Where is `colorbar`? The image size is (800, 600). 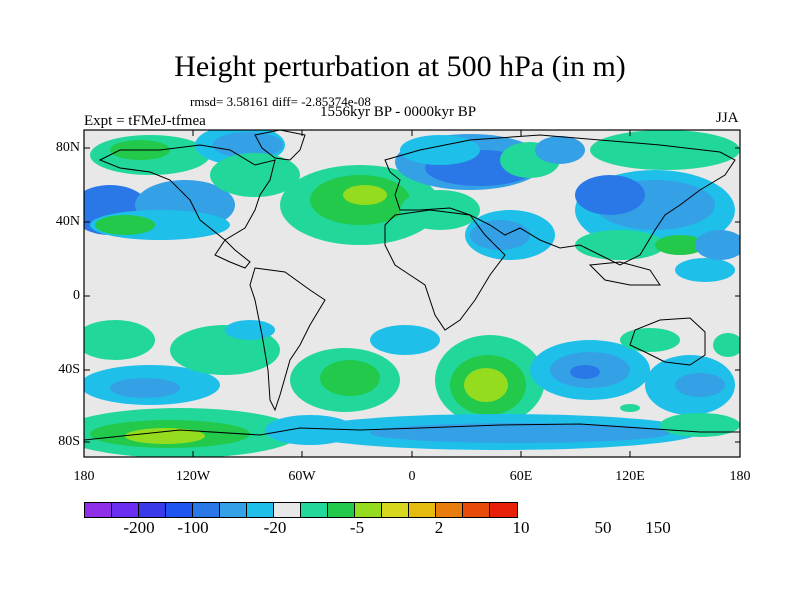 colorbar is located at coordinates (301, 510).